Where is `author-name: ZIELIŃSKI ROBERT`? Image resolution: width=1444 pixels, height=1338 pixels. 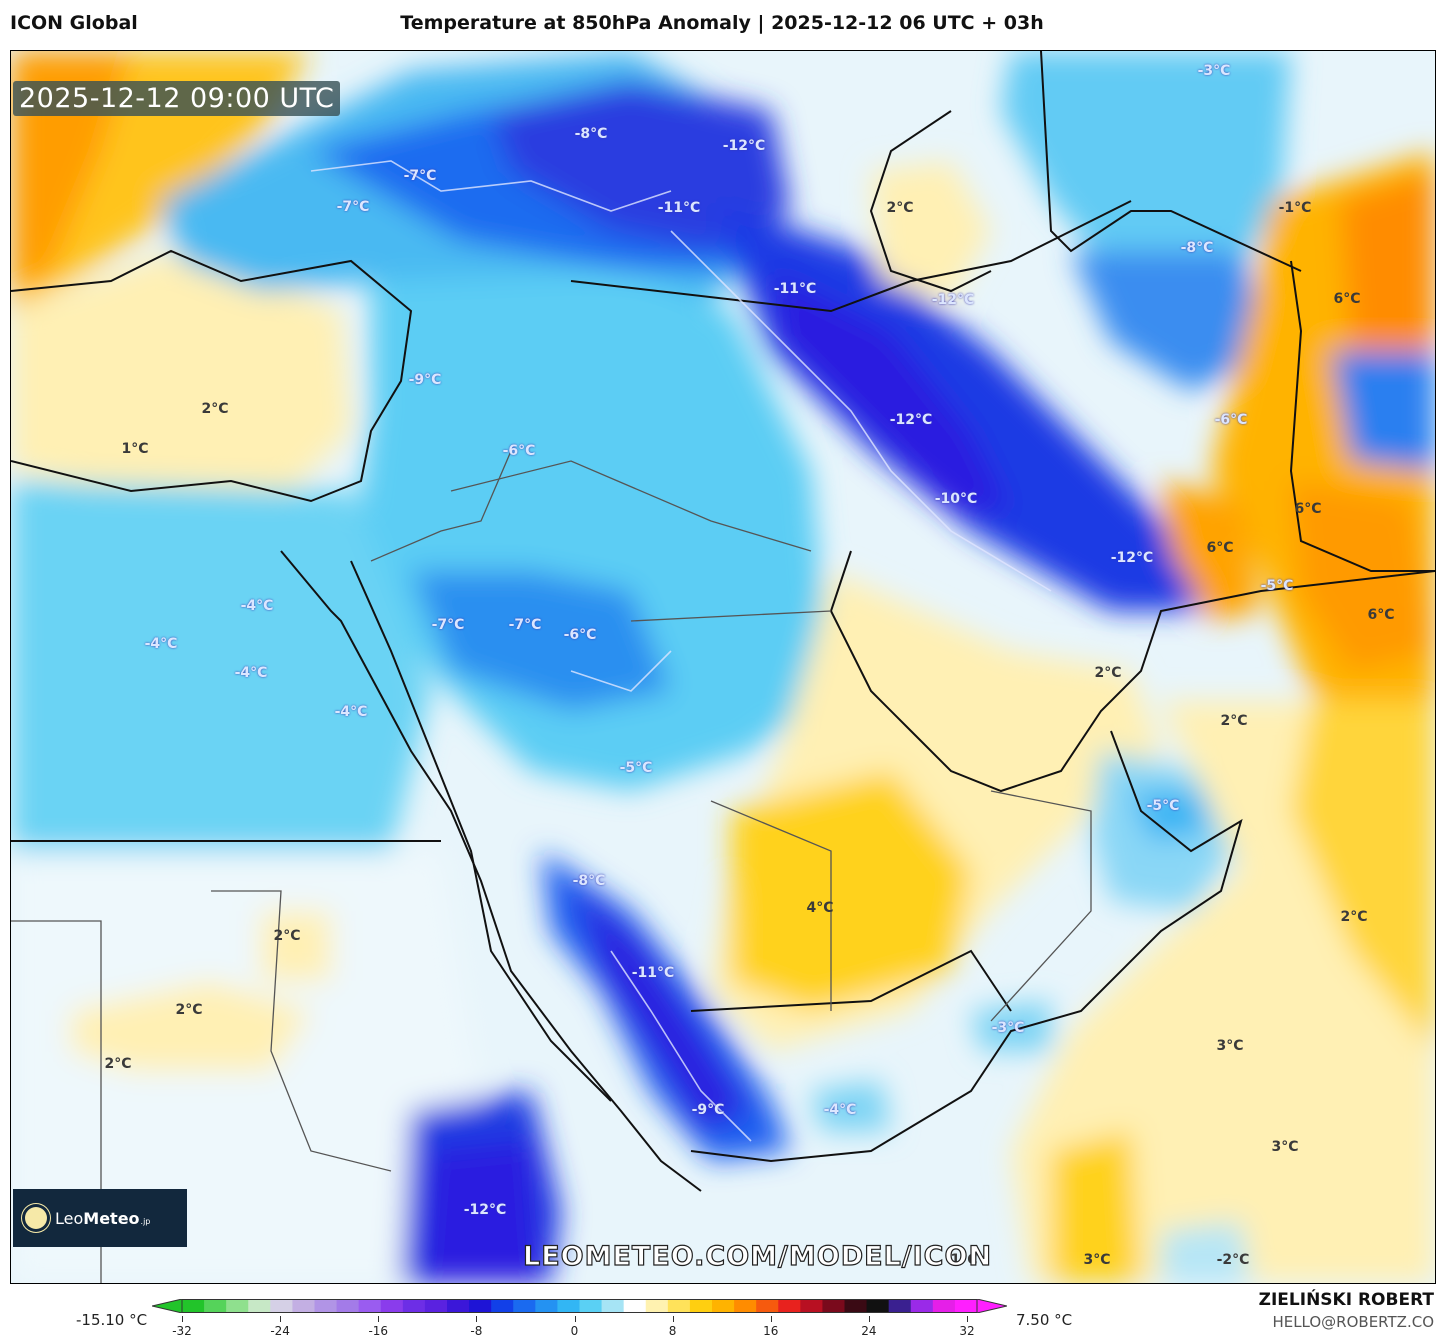 author-name: ZIELIŃSKI ROBERT is located at coordinates (1346, 1300).